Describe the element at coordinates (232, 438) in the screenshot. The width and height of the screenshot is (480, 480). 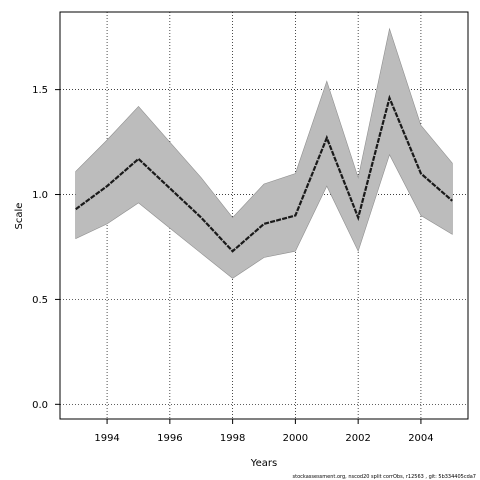
I see `x-tick-label-2: 1998` at that location.